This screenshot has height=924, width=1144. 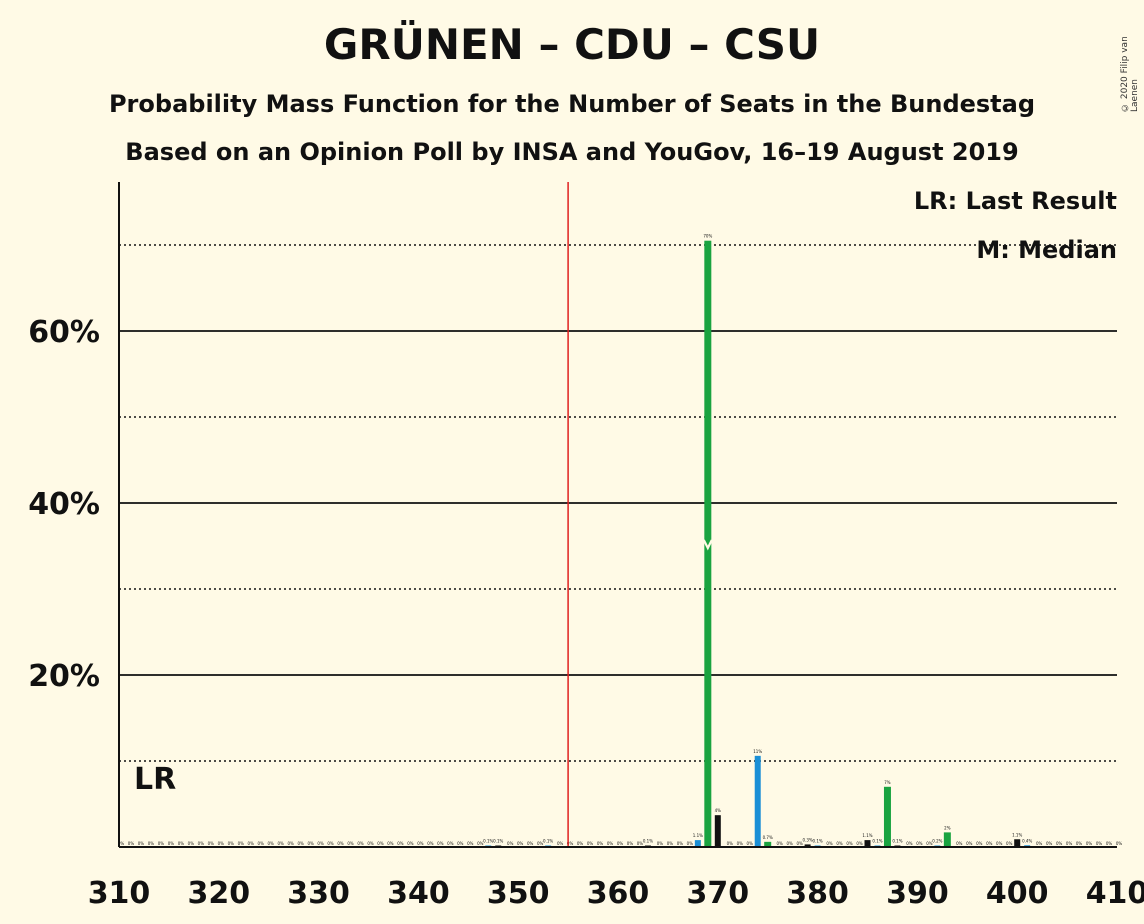 What do you see at coordinates (64, 504) in the screenshot?
I see `y-tick-label: 40%` at bounding box center [64, 504].